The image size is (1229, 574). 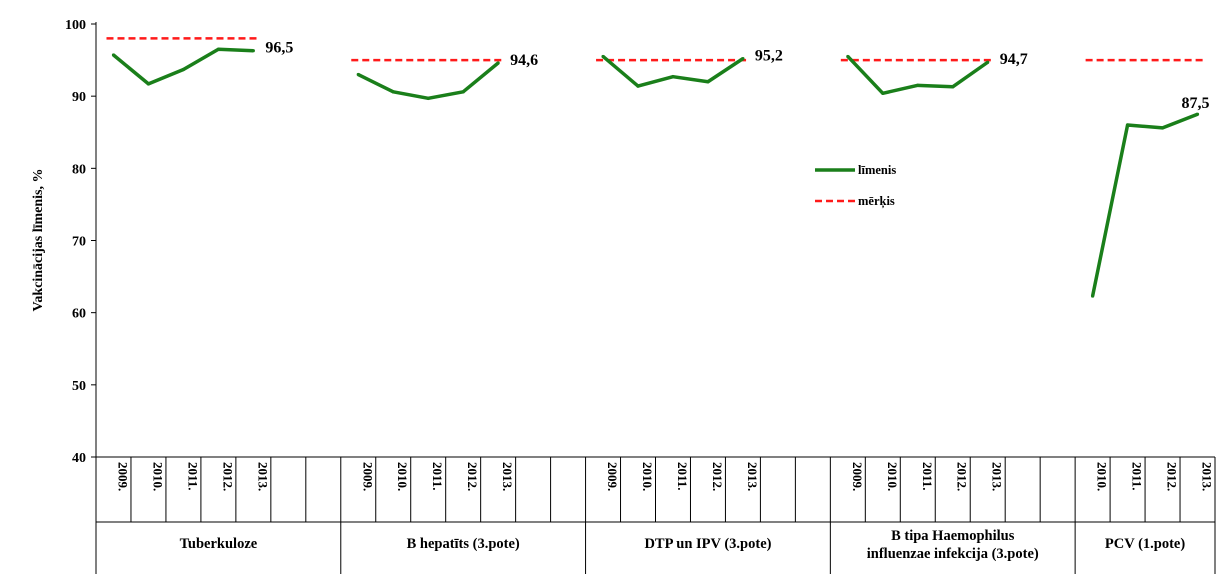 What do you see at coordinates (524, 60) in the screenshot?
I see `end-value-label: 94,6` at bounding box center [524, 60].